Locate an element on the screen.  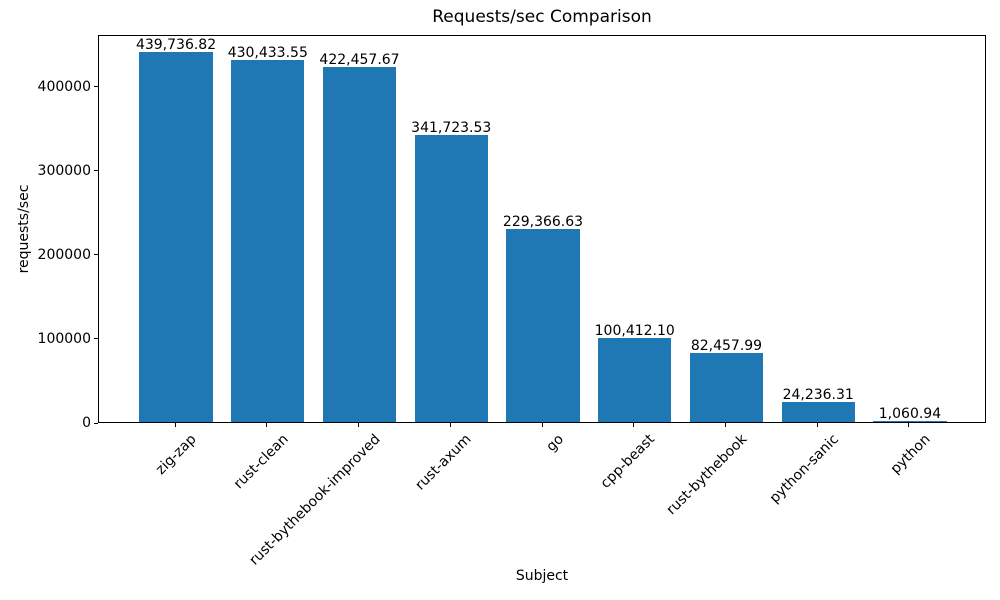
x-tick-label: rust-bythebook is located at coordinates (707, 475).